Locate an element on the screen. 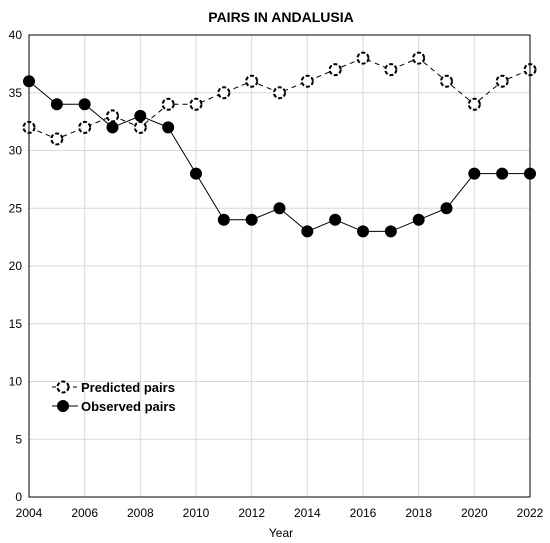 The image size is (550, 543). y-tick-label: 35 is located at coordinates (16, 93).